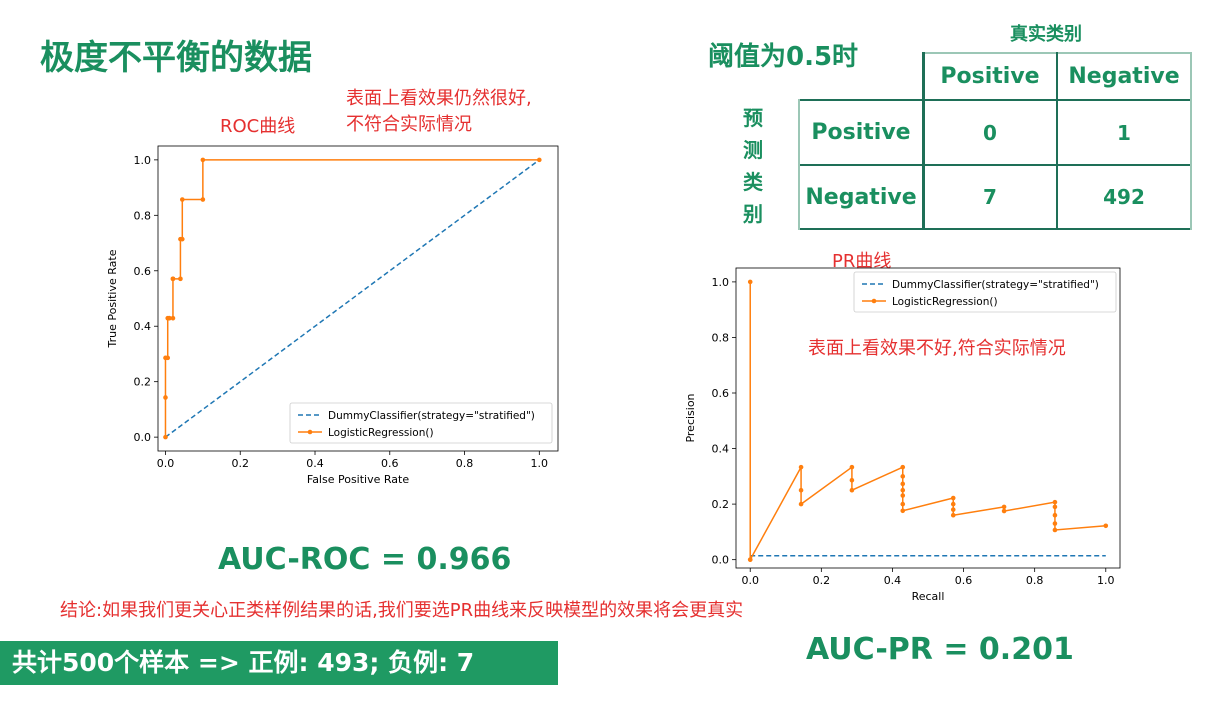 The width and height of the screenshot is (1216, 704). Describe the element at coordinates (861, 197) in the screenshot. I see `row-header-negative: Negative` at that location.